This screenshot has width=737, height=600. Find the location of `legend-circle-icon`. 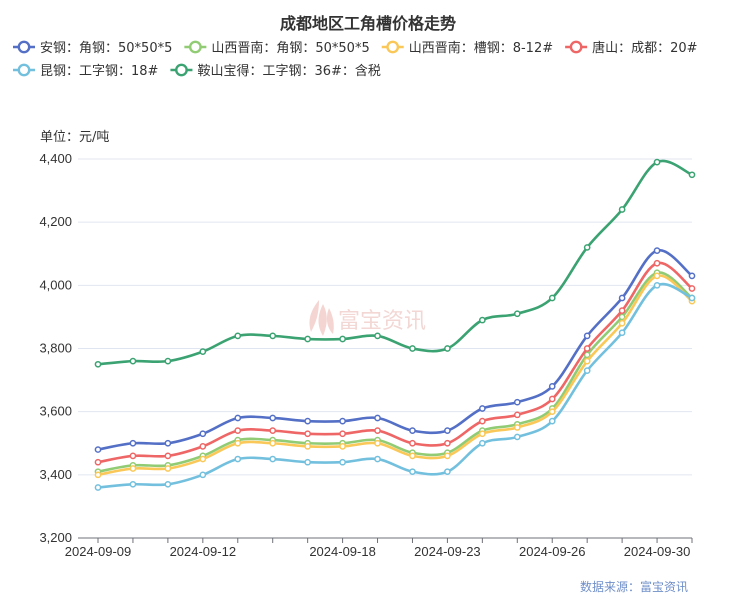

legend-circle-icon is located at coordinates (24, 70).